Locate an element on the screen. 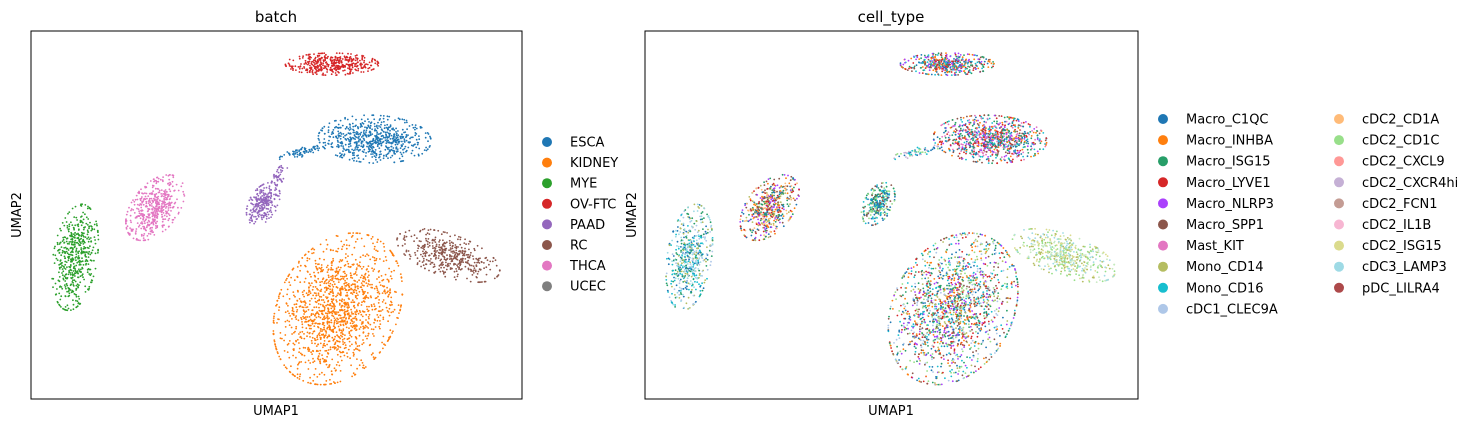 This screenshot has height=429, width=1473. batch-x-axis-label: UMAP1 is located at coordinates (276, 411).